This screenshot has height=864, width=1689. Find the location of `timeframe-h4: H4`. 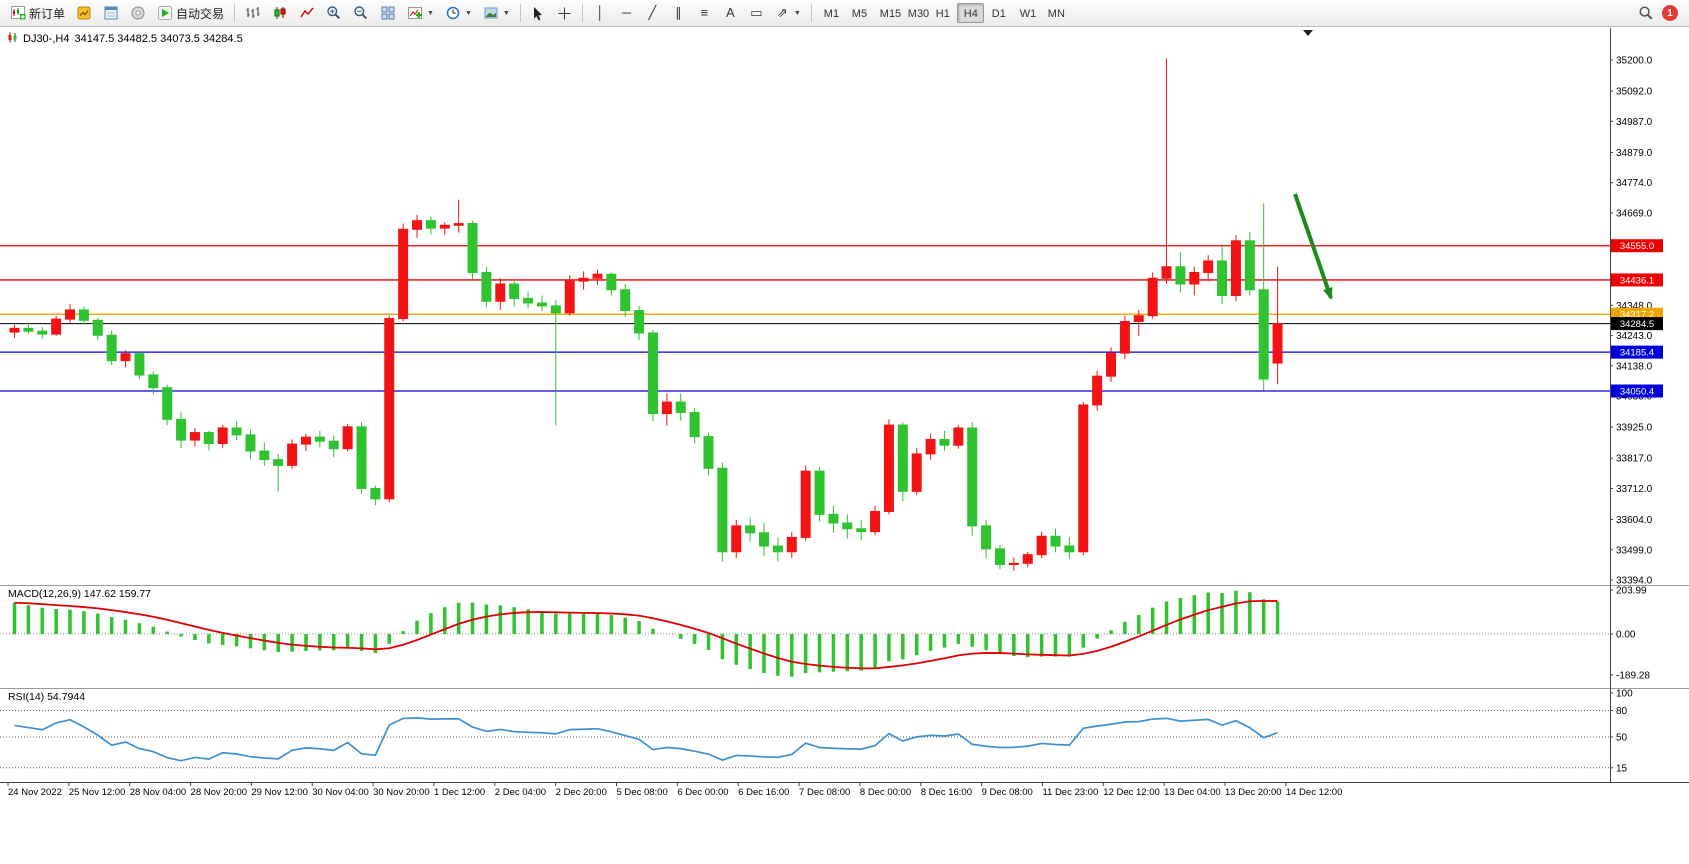

timeframe-h4: H4 is located at coordinates (970, 13).